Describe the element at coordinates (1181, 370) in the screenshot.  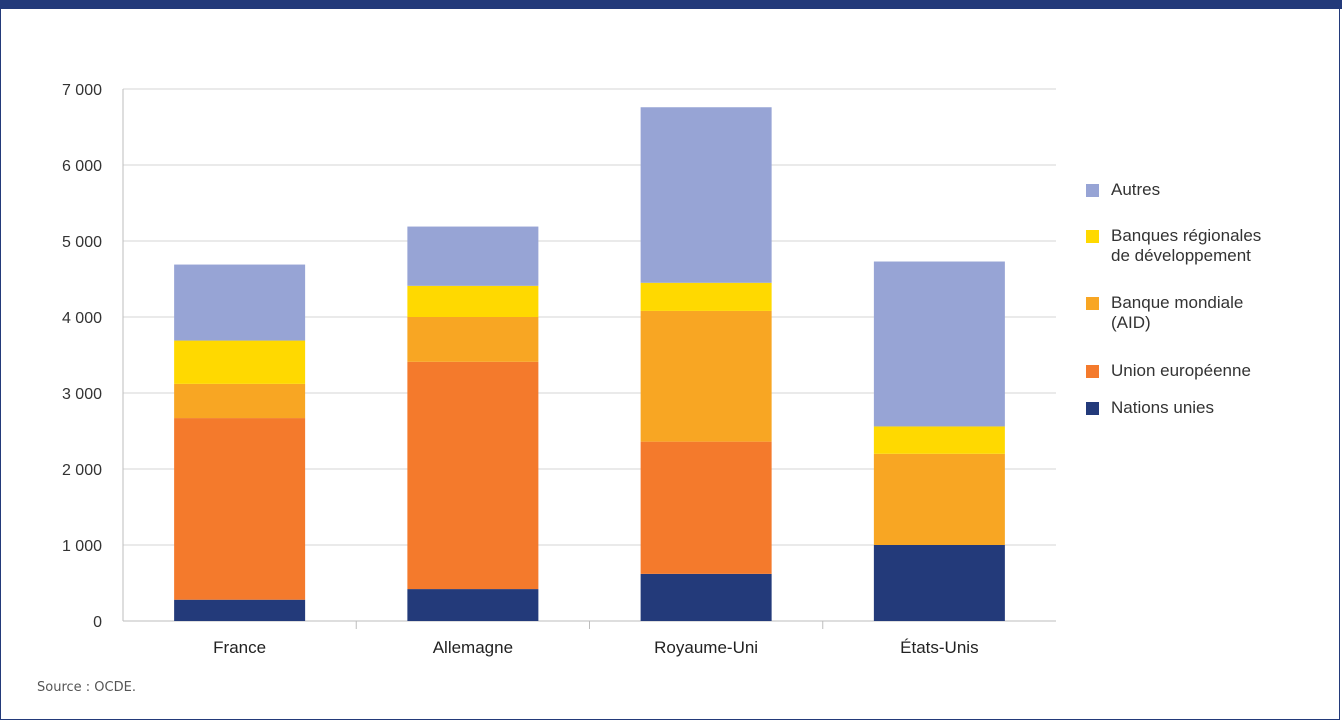
I see `legend-label: Union européenne` at that location.